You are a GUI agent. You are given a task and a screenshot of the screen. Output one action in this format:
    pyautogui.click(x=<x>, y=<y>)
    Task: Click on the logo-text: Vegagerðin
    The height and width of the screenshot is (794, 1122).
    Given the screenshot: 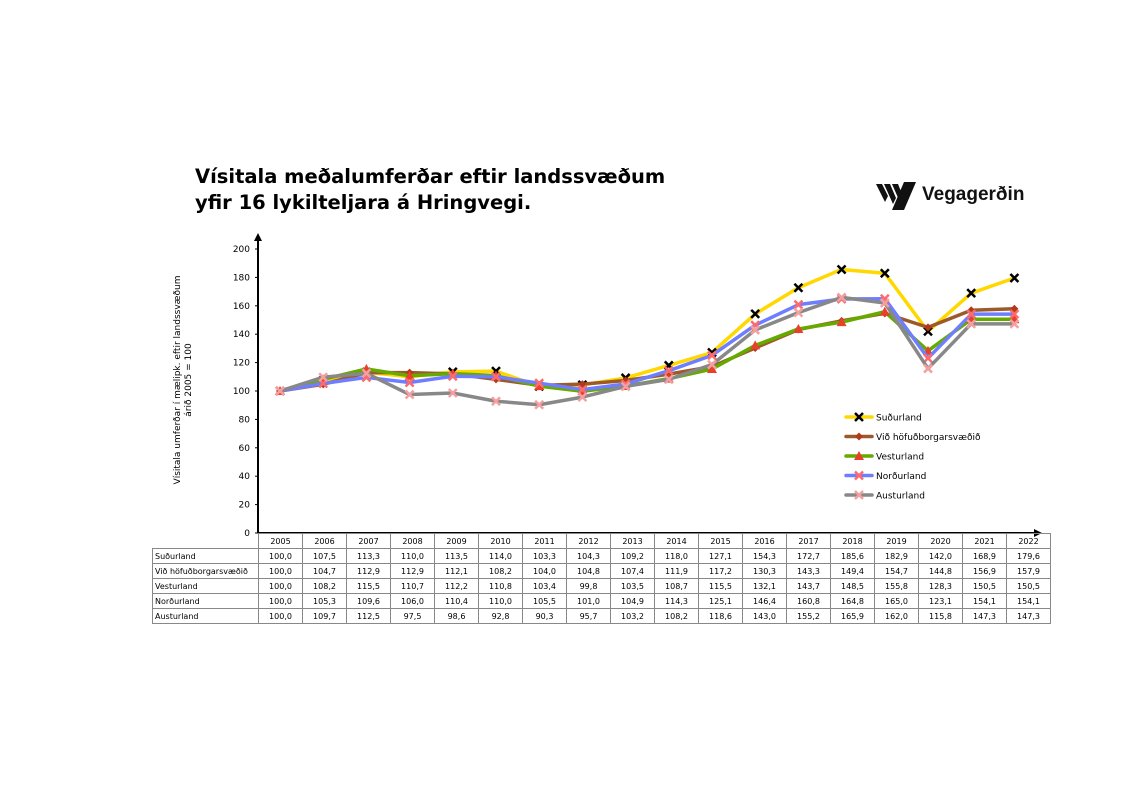 What is the action you would take?
    pyautogui.click(x=973, y=194)
    